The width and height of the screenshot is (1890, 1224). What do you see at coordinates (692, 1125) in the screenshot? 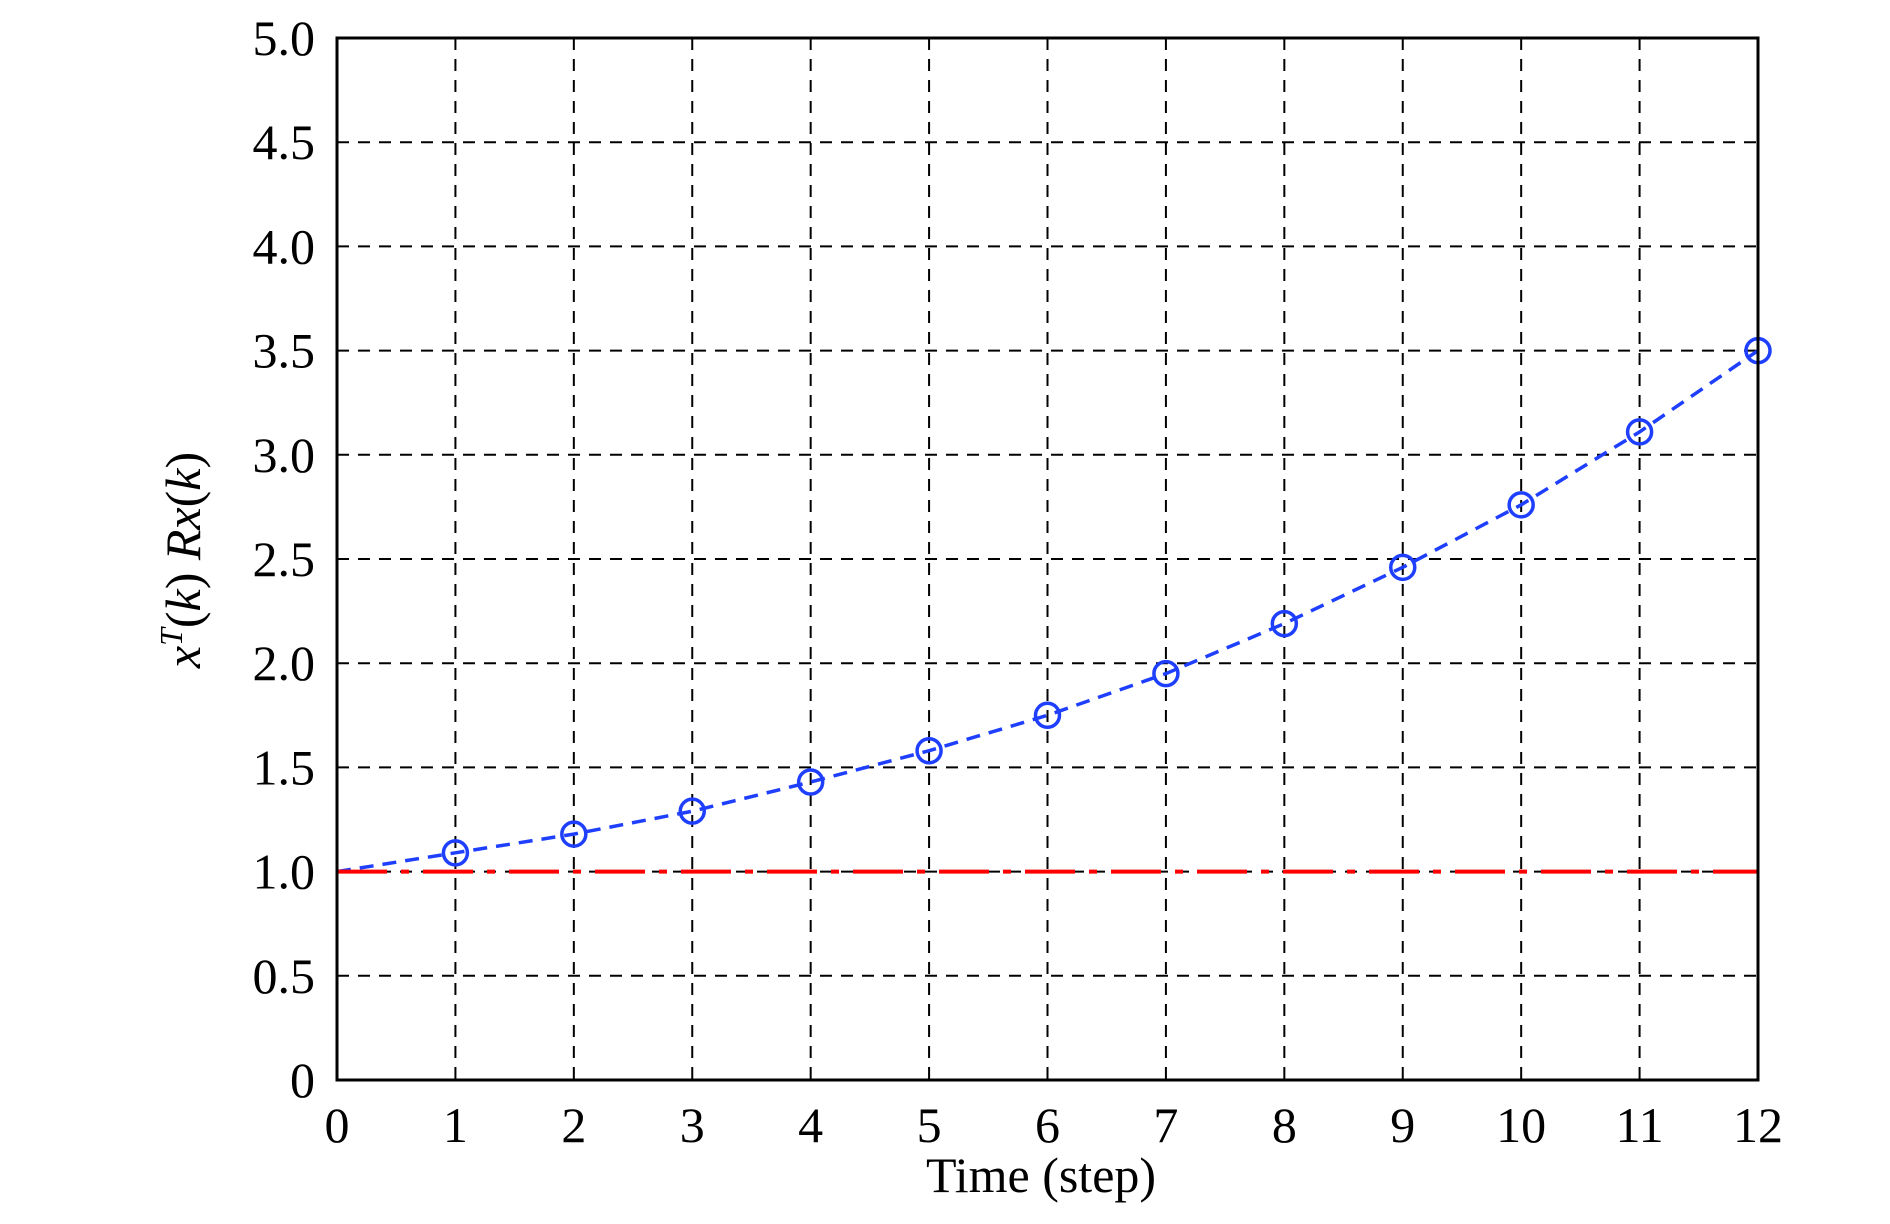
I see `x-tick-label: 3` at bounding box center [692, 1125].